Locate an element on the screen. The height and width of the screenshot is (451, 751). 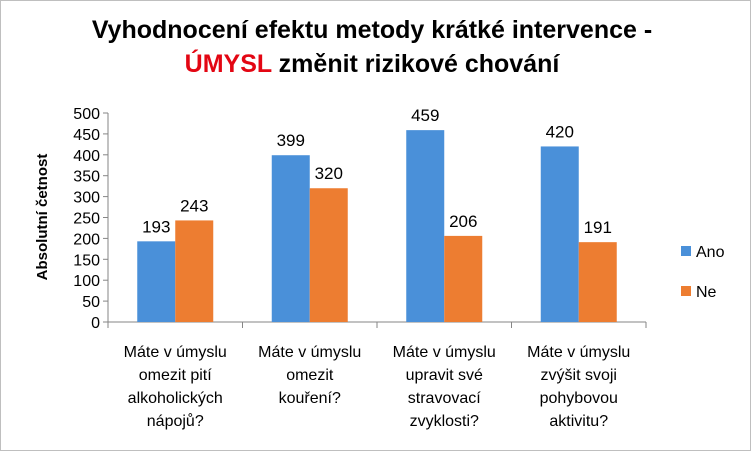
y-tick-label: 150 is located at coordinates (86, 260).